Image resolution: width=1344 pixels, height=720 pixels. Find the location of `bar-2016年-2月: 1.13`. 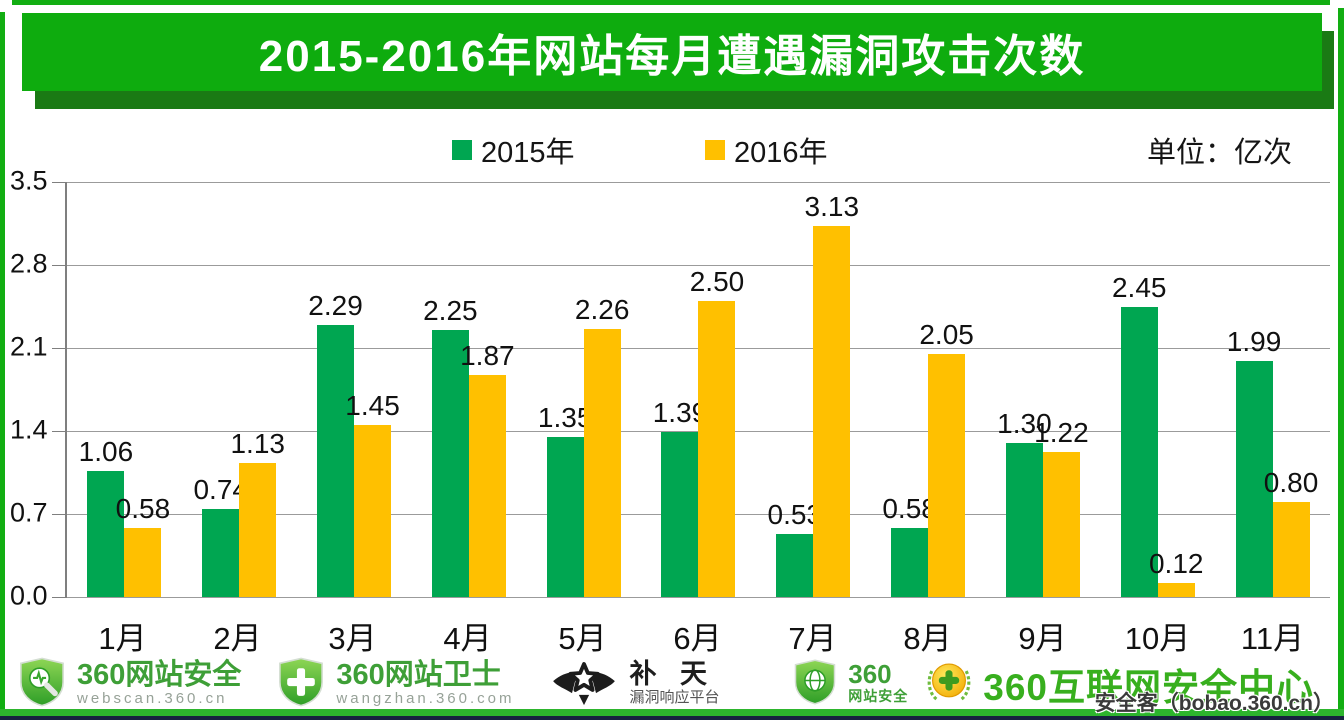

bar-2016年-2月: 1.13 is located at coordinates (257, 512).